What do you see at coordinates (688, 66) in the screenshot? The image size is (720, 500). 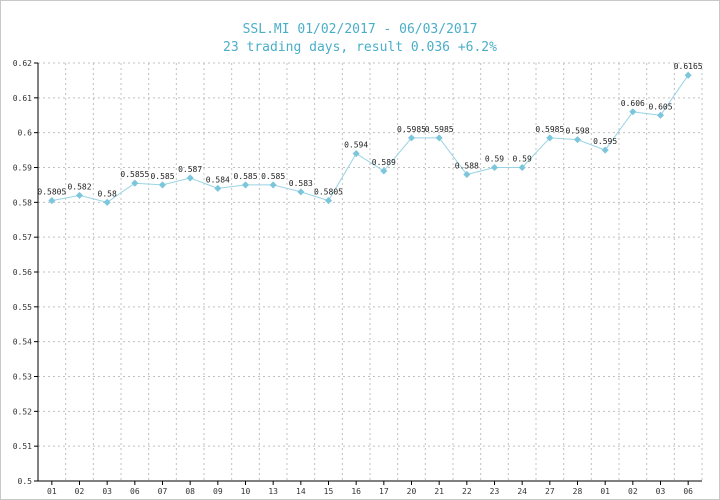 I see `data-label: 0.6165` at bounding box center [688, 66].